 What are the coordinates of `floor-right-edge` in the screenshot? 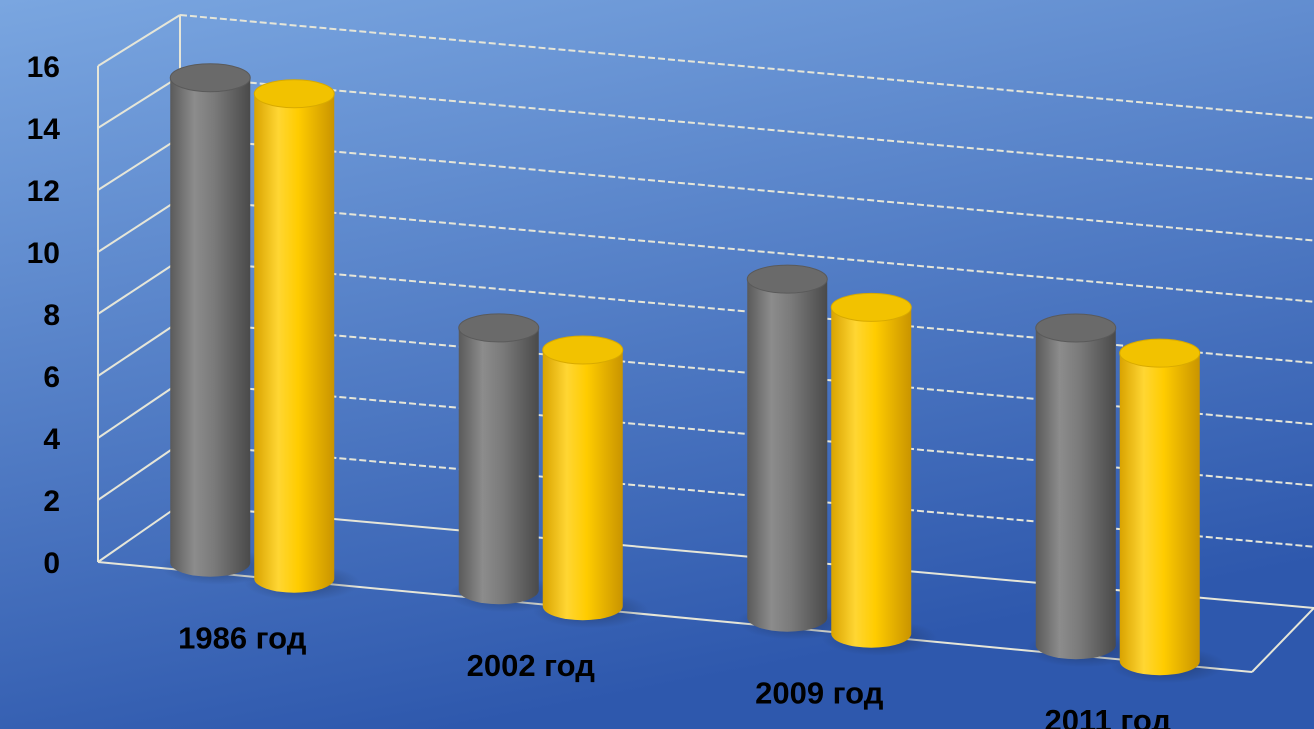 It's located at (1282, 640).